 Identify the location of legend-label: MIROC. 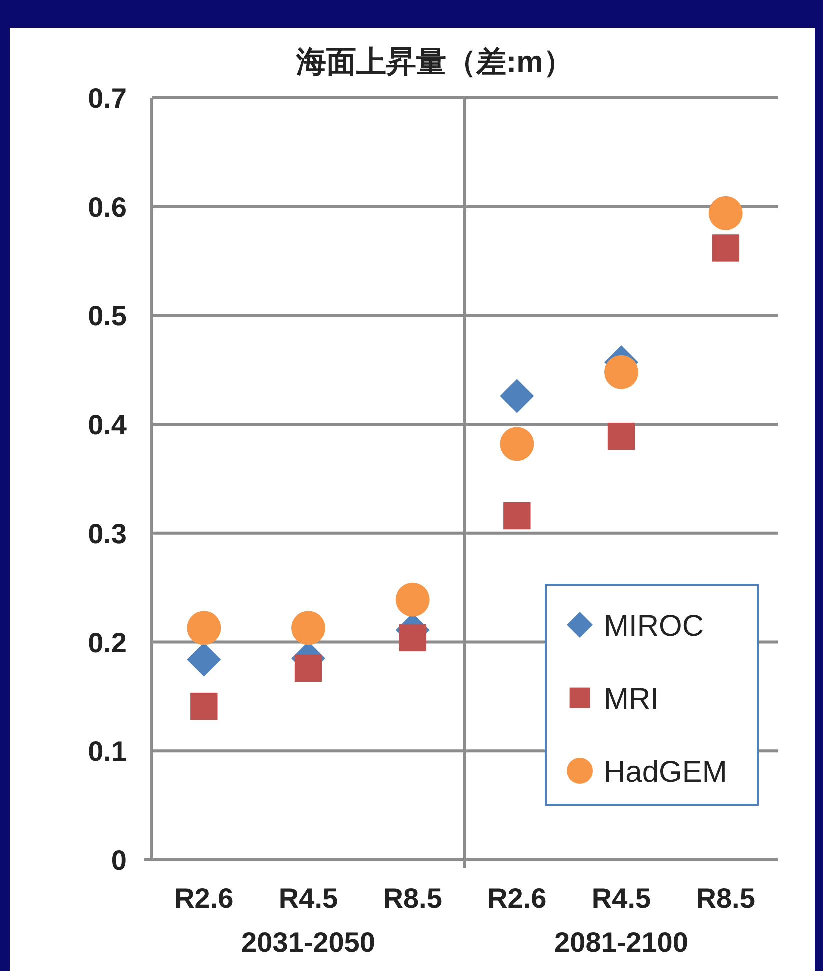
(654, 626).